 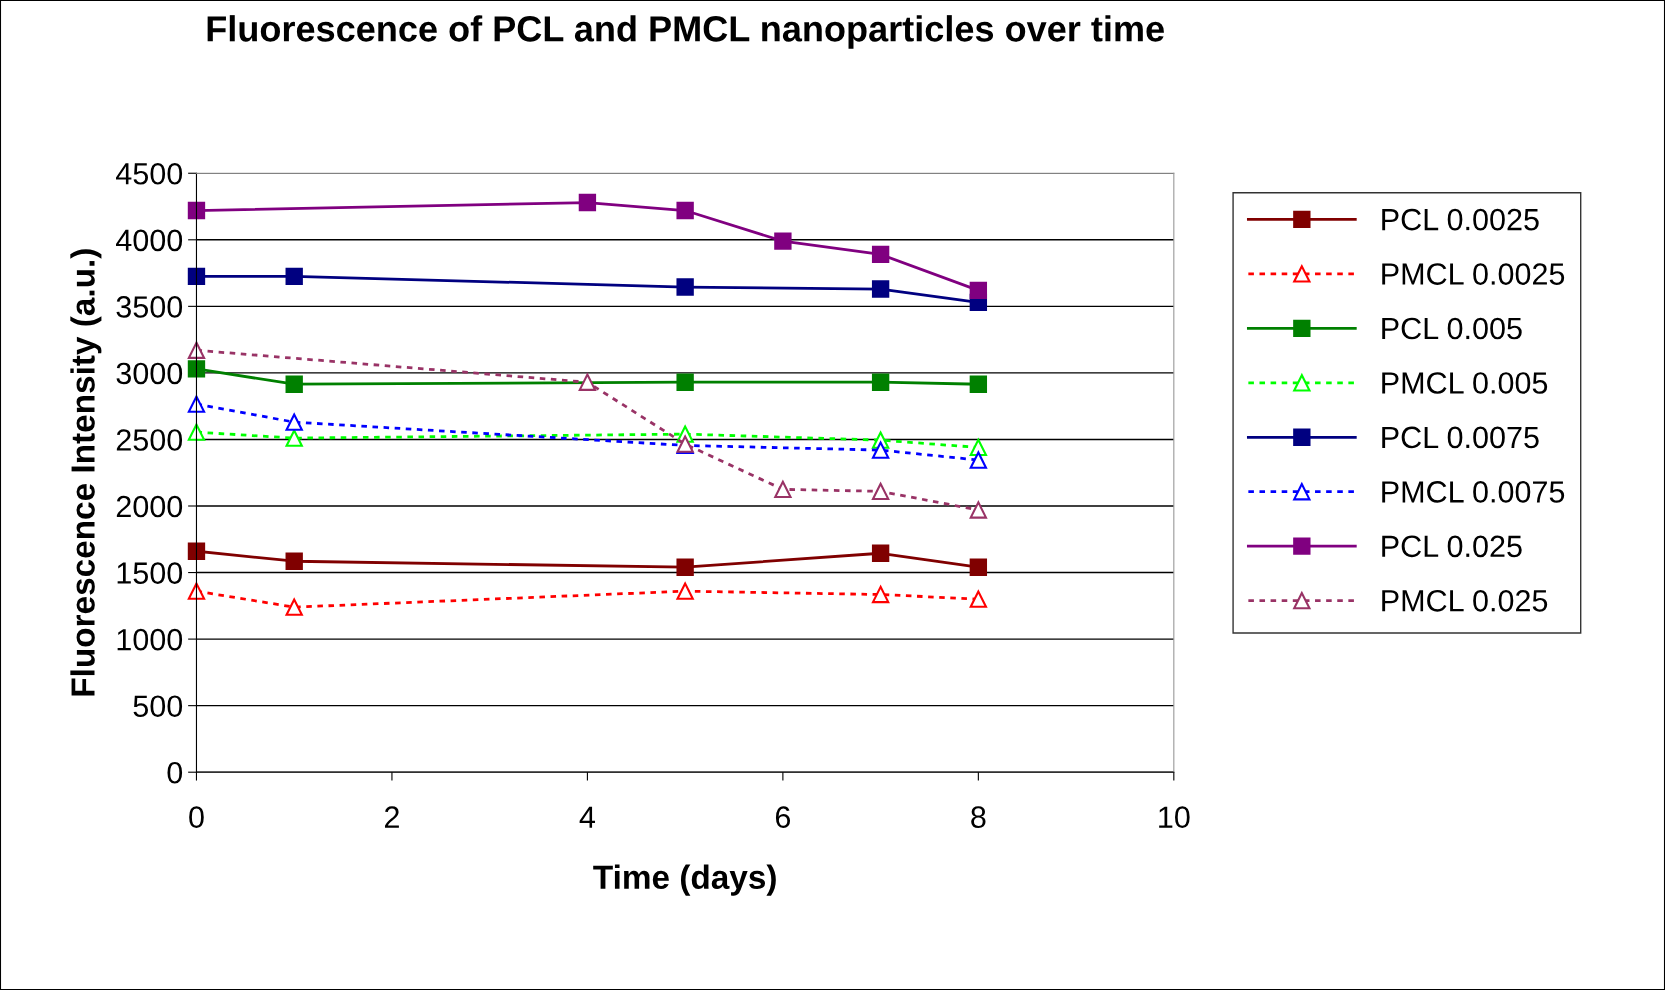 What do you see at coordinates (1473, 492) in the screenshot?
I see `legend-label: PMCL 0.0075` at bounding box center [1473, 492].